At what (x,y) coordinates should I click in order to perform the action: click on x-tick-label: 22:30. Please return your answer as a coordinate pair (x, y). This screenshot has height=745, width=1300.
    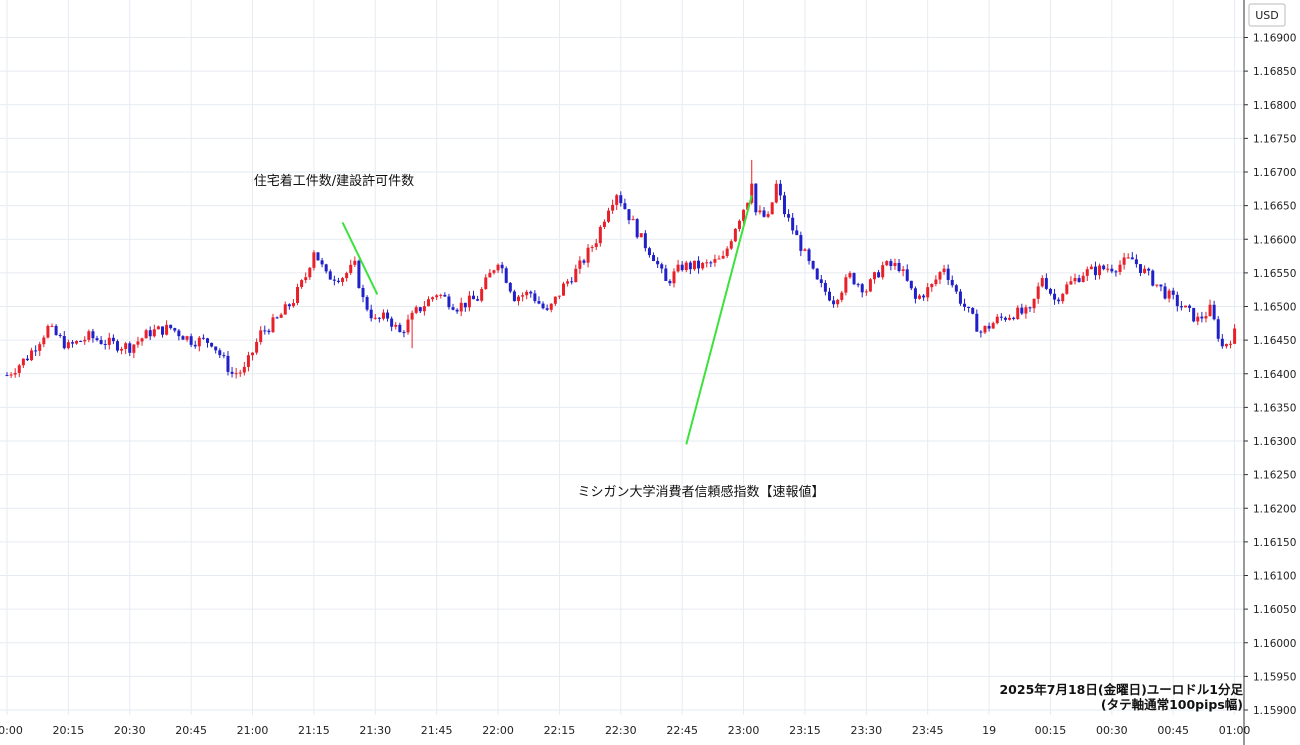
    Looking at the image, I should click on (621, 730).